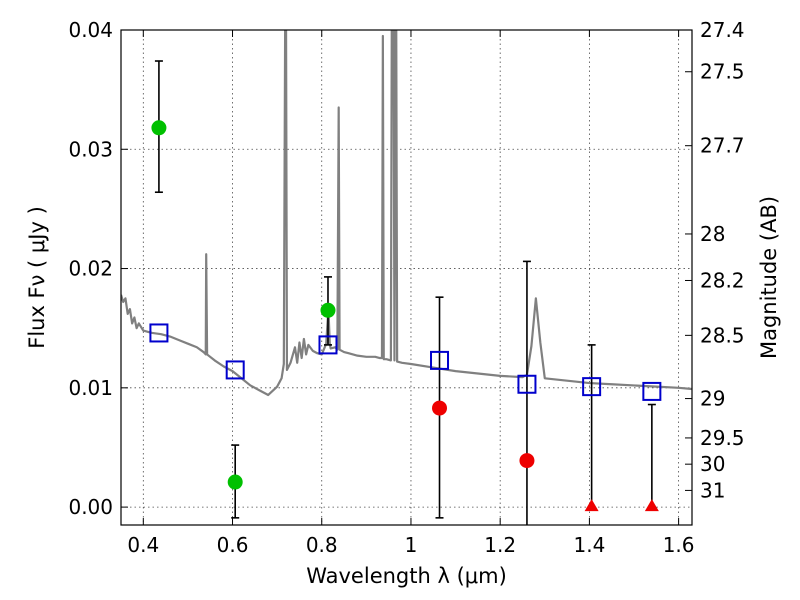 This screenshot has width=800, height=600. I want to click on right-tick-label: 27.5, so click(722, 72).